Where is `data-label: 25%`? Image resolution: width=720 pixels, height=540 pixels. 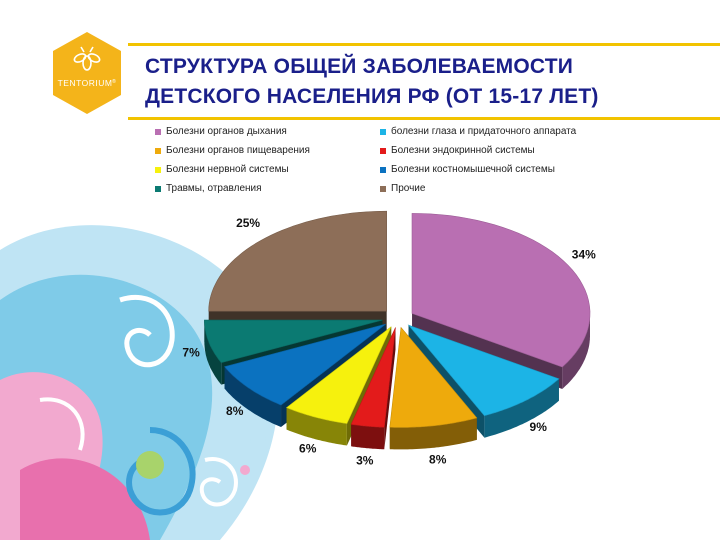
data-label: 25% is located at coordinates (248, 223).